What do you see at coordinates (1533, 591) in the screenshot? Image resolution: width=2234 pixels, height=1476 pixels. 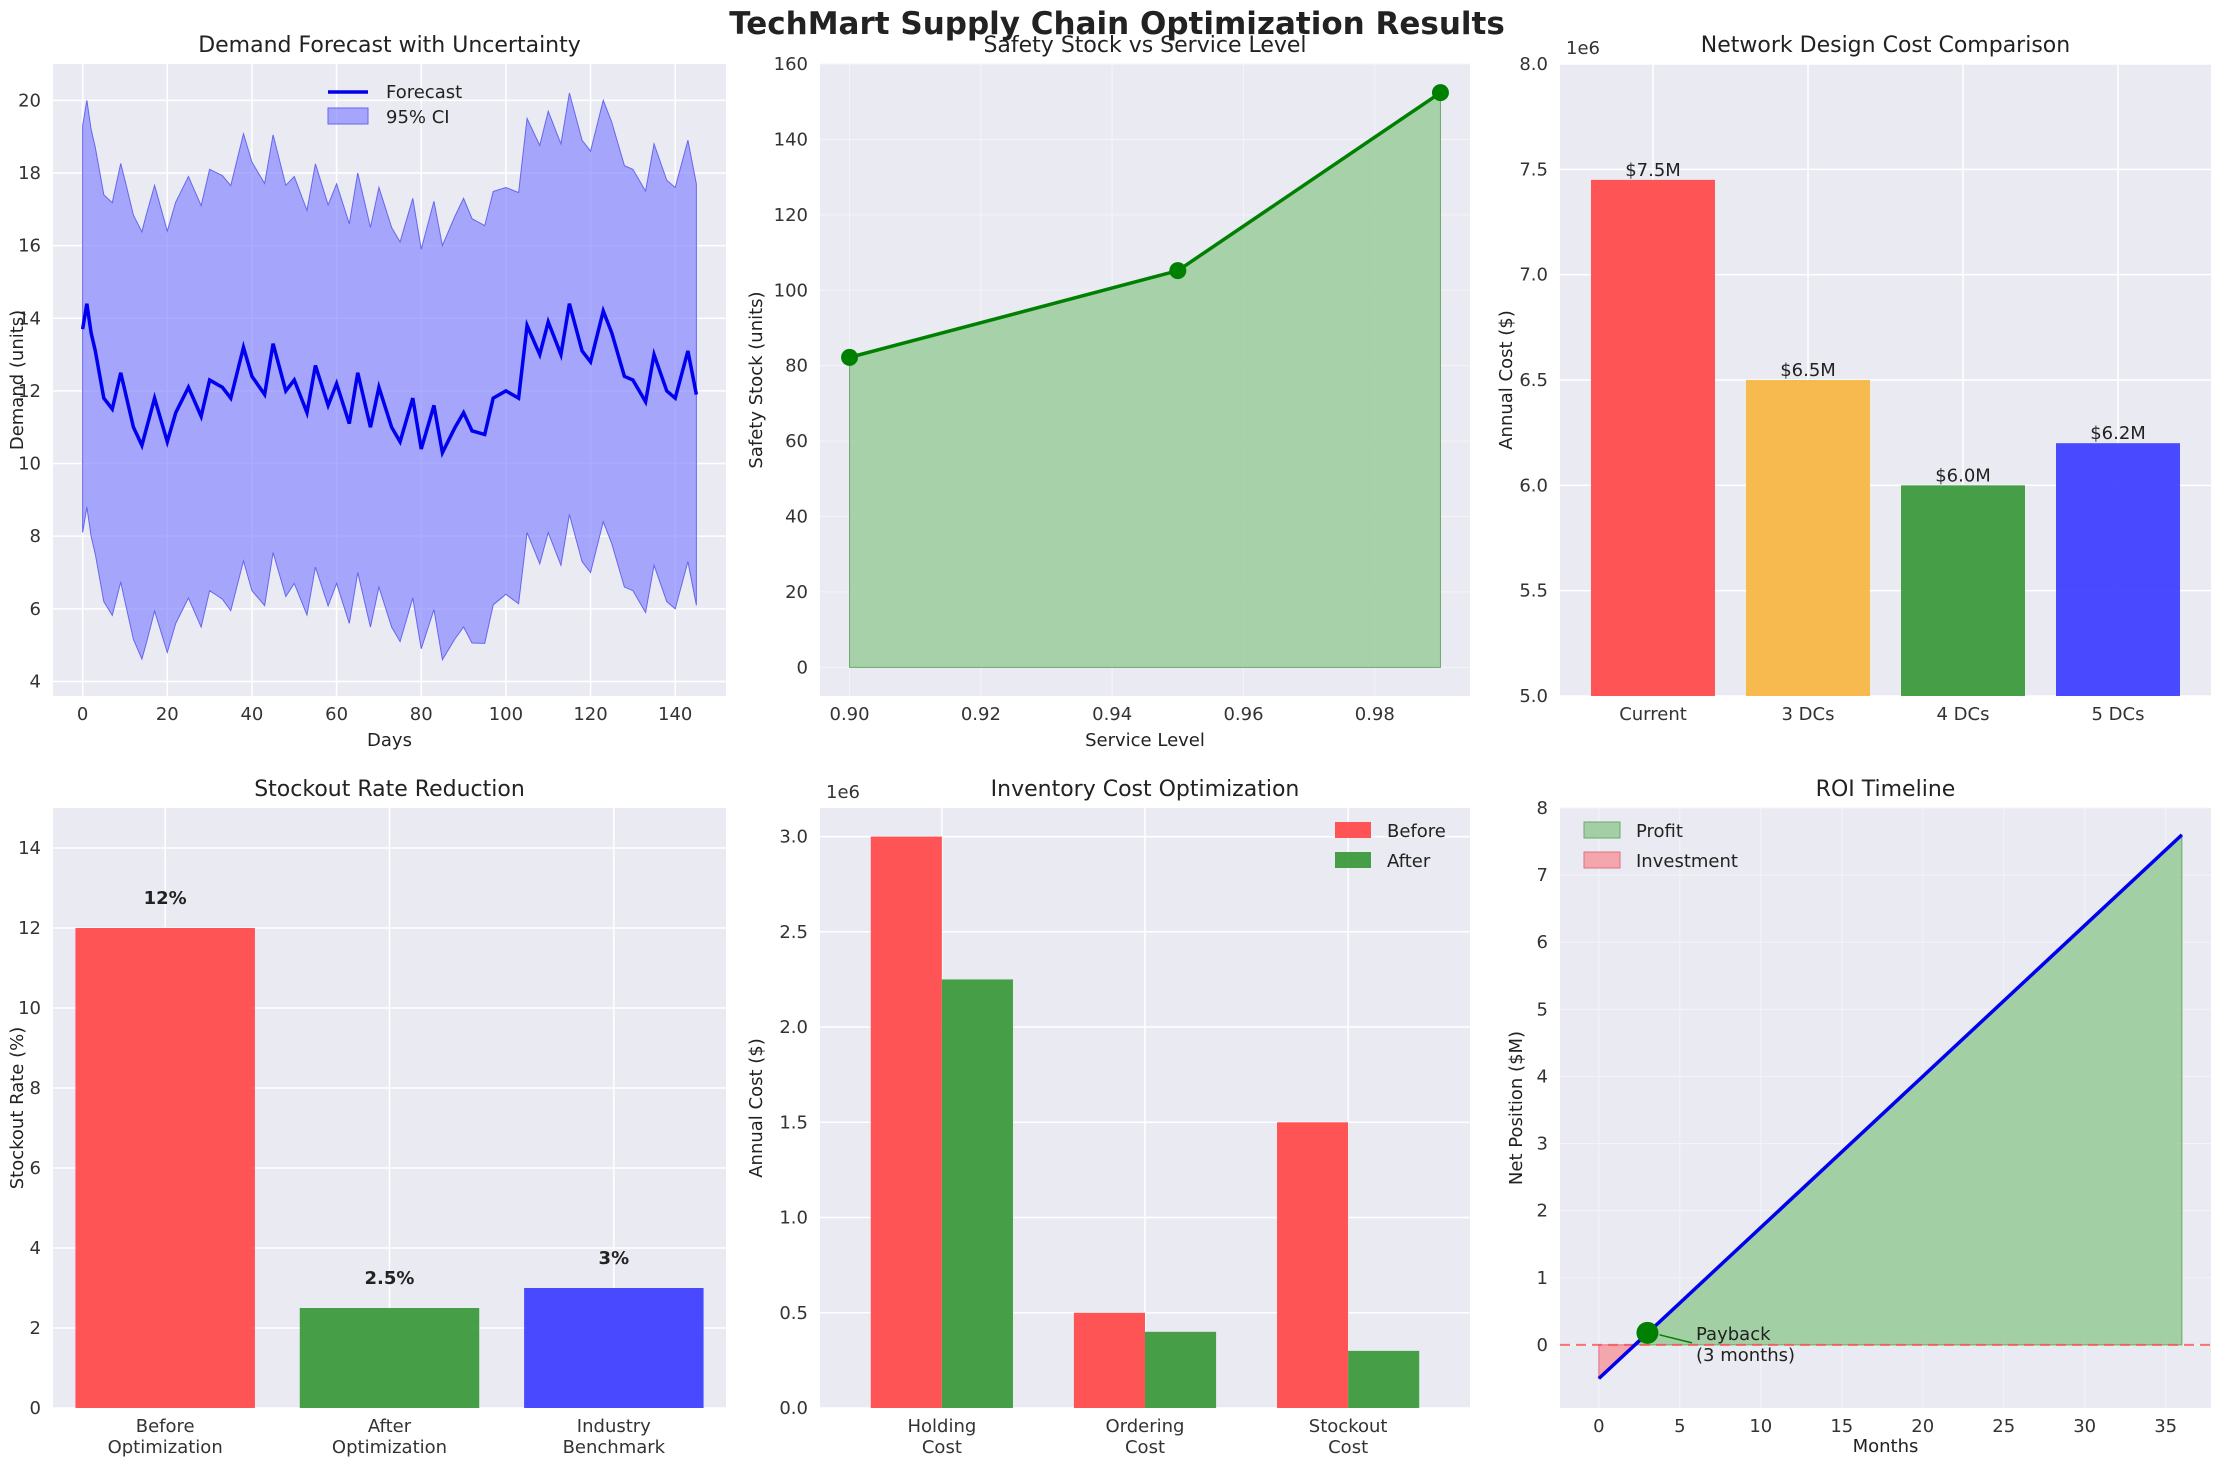 I see `y-tick-label: 5.5` at bounding box center [1533, 591].